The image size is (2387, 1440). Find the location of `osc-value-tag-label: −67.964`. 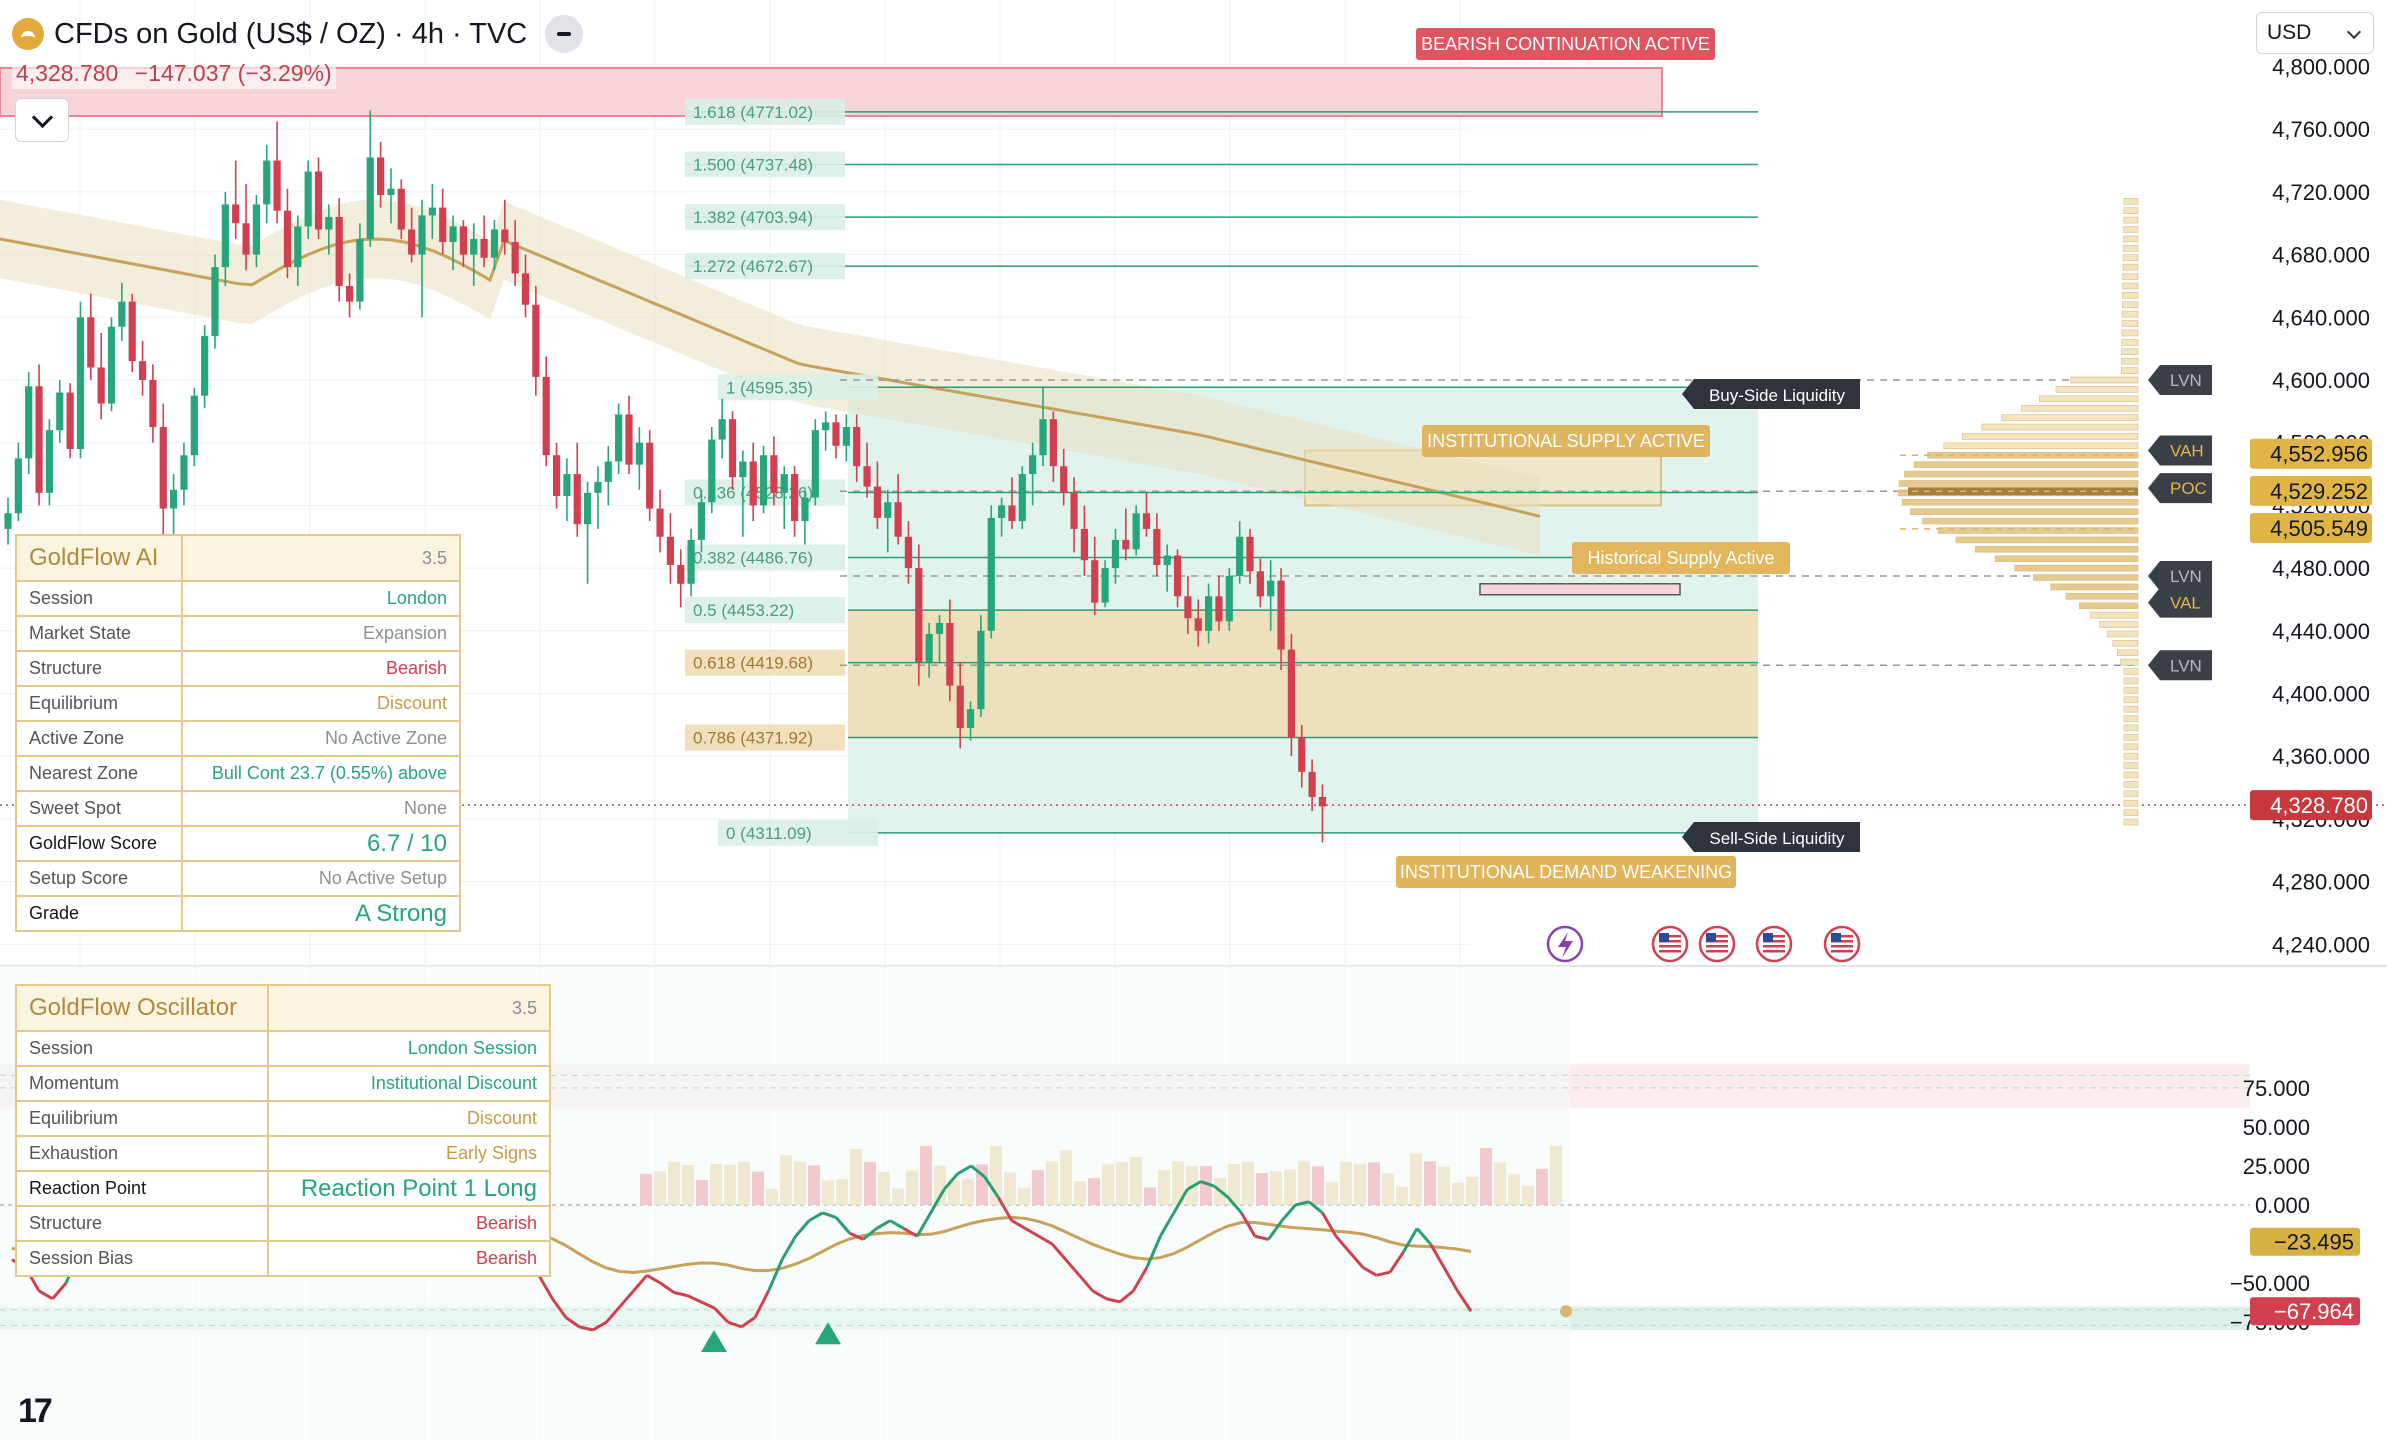

osc-value-tag-label: −67.964 is located at coordinates (2314, 1311).